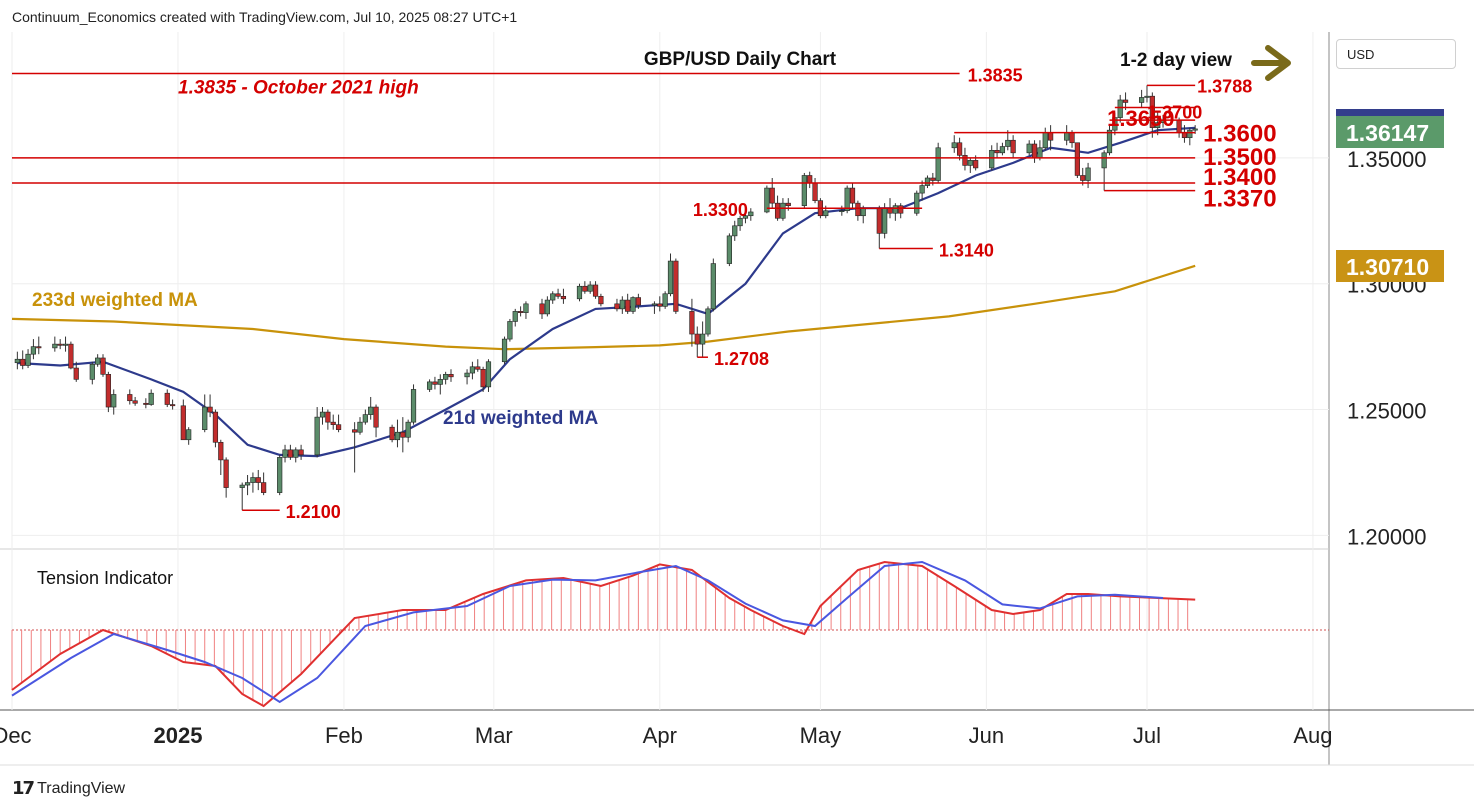 The image size is (1474, 809). Describe the element at coordinates (1387, 536) in the screenshot. I see `y-tick-label: 1.20000` at that location.